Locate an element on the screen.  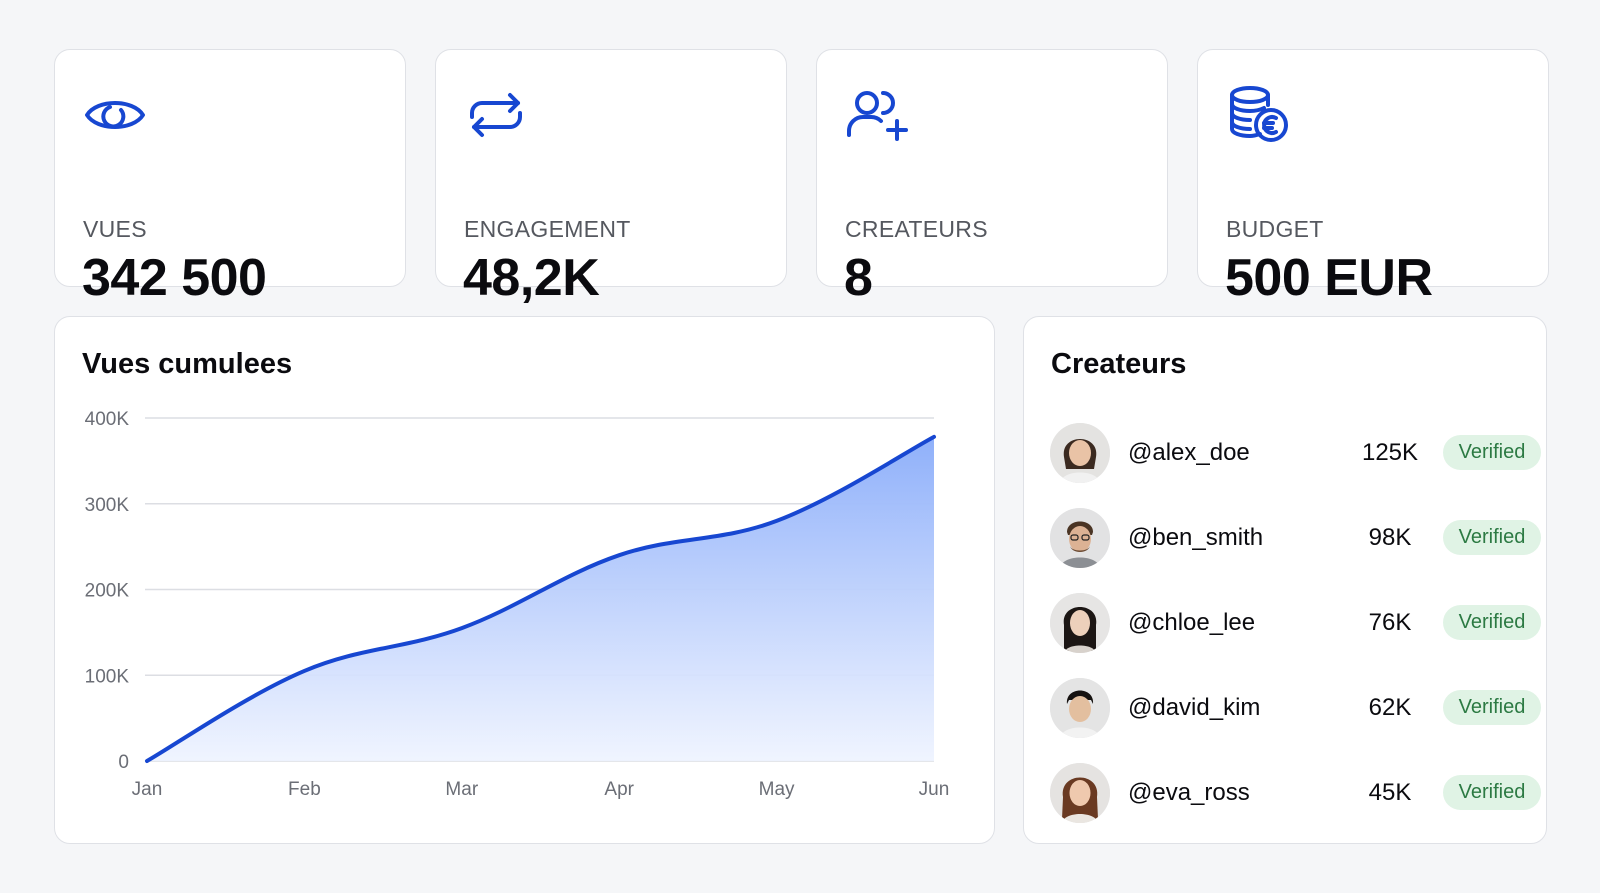
stat-card-budget: BUDGET 500 EUR is located at coordinates (1373, 178).